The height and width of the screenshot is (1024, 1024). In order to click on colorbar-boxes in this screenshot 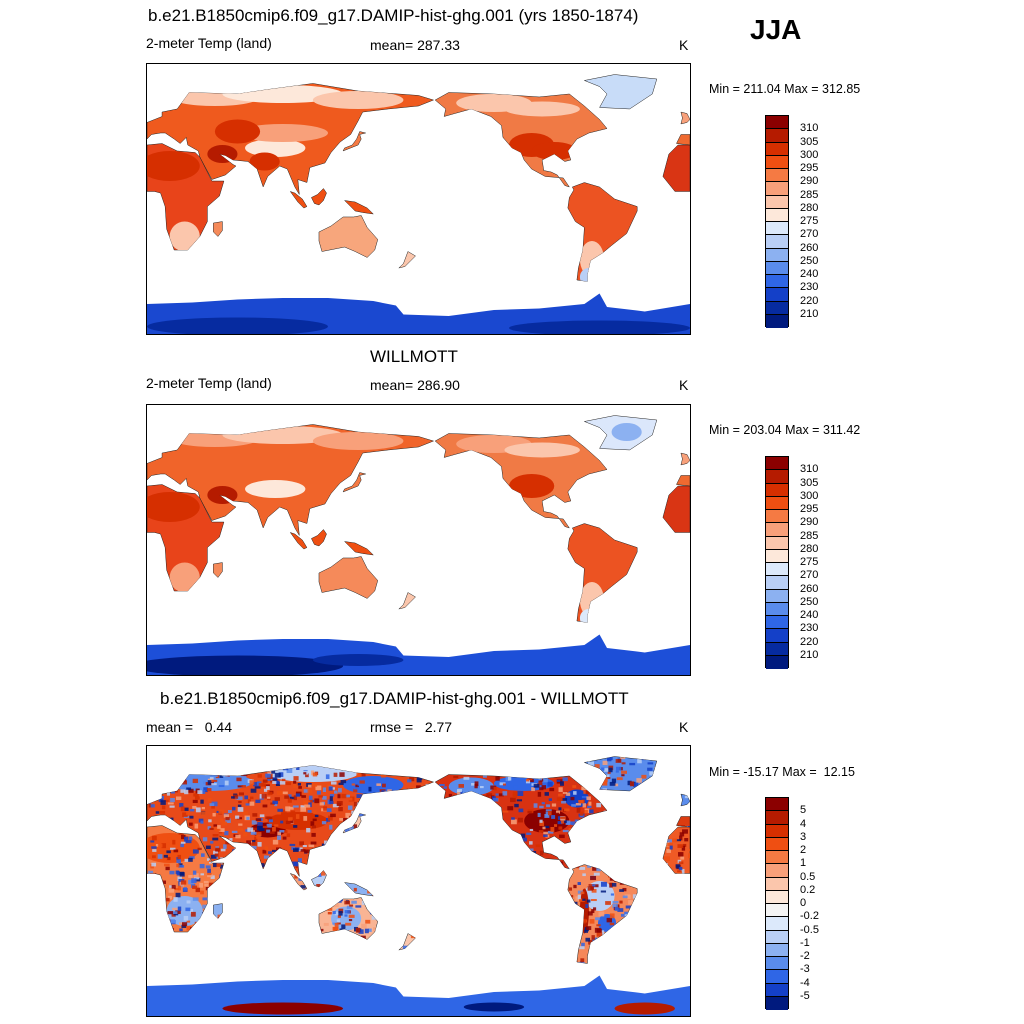, I will do `click(777, 903)`.